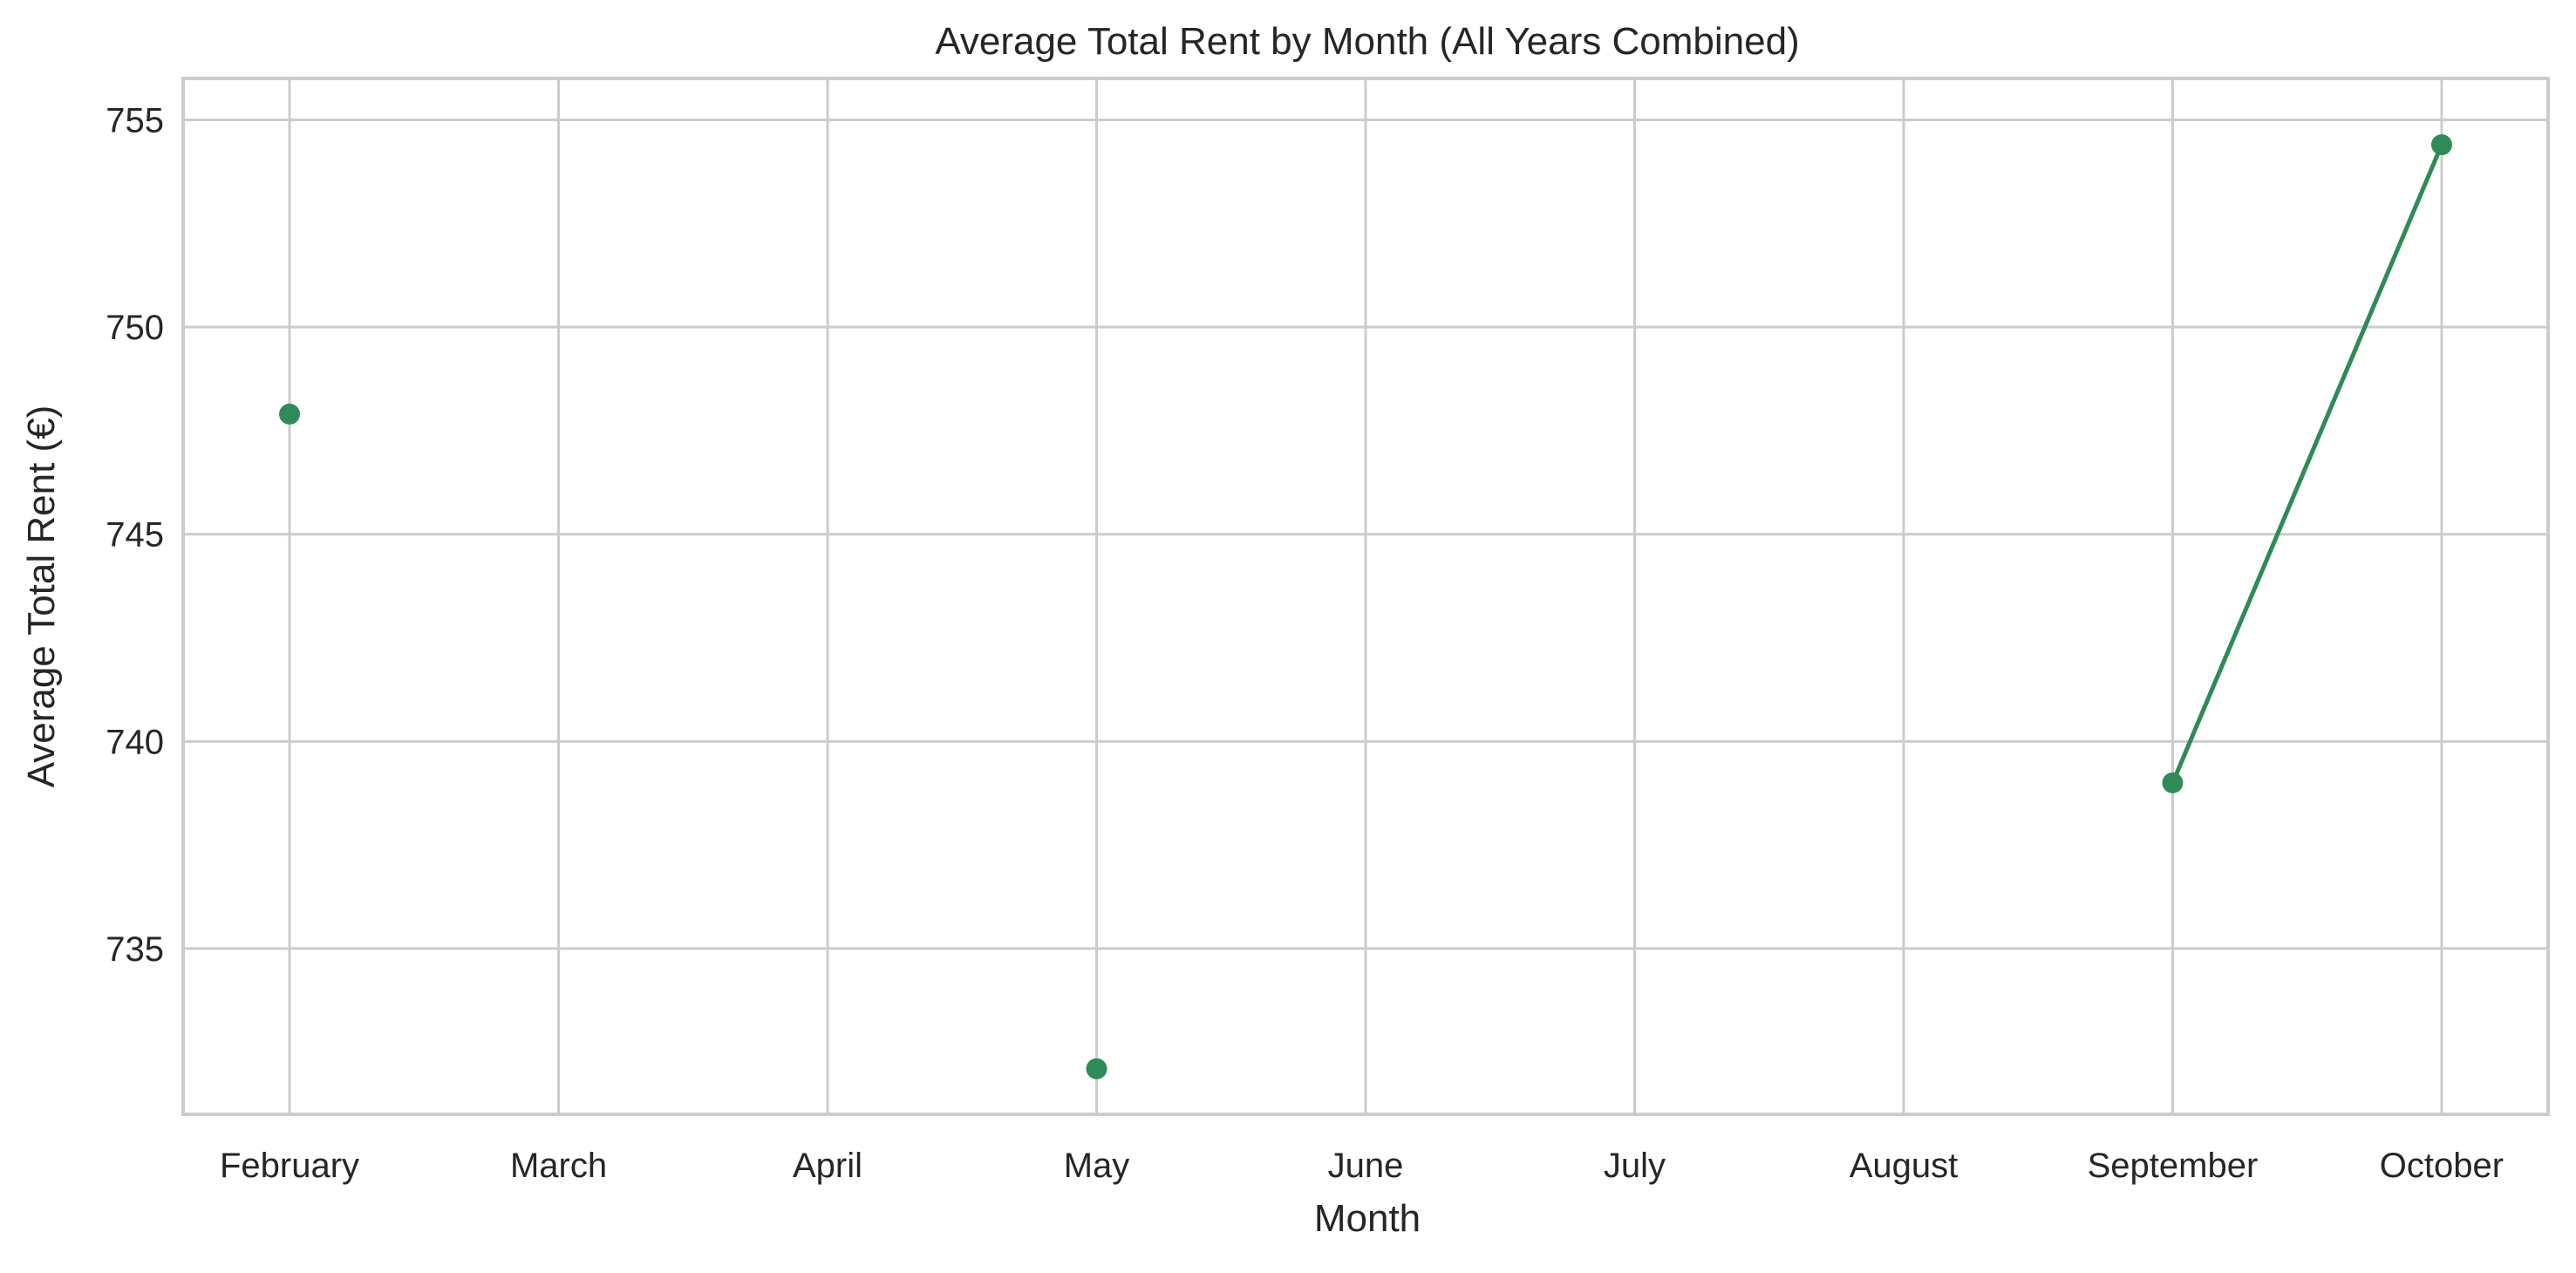 The image size is (2576, 1273). Describe the element at coordinates (290, 1166) in the screenshot. I see `x-tick-label: February` at that location.